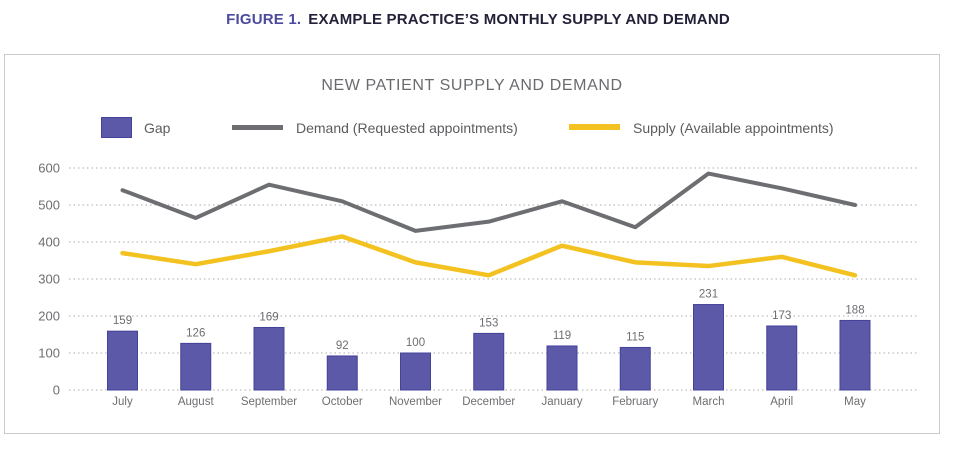 The height and width of the screenshot is (450, 956). Describe the element at coordinates (122, 321) in the screenshot. I see `gap-value-label-july: 159` at that location.